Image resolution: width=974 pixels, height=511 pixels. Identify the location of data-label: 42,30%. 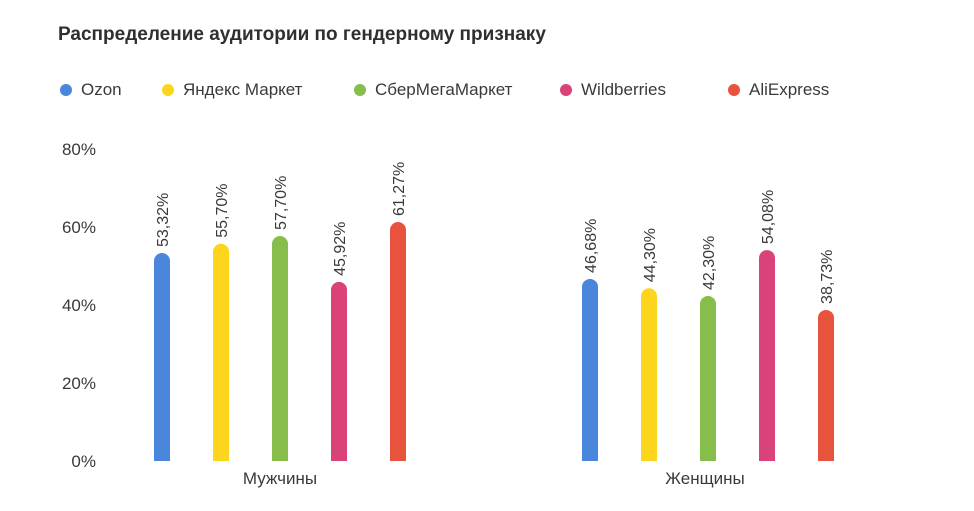
(709, 263).